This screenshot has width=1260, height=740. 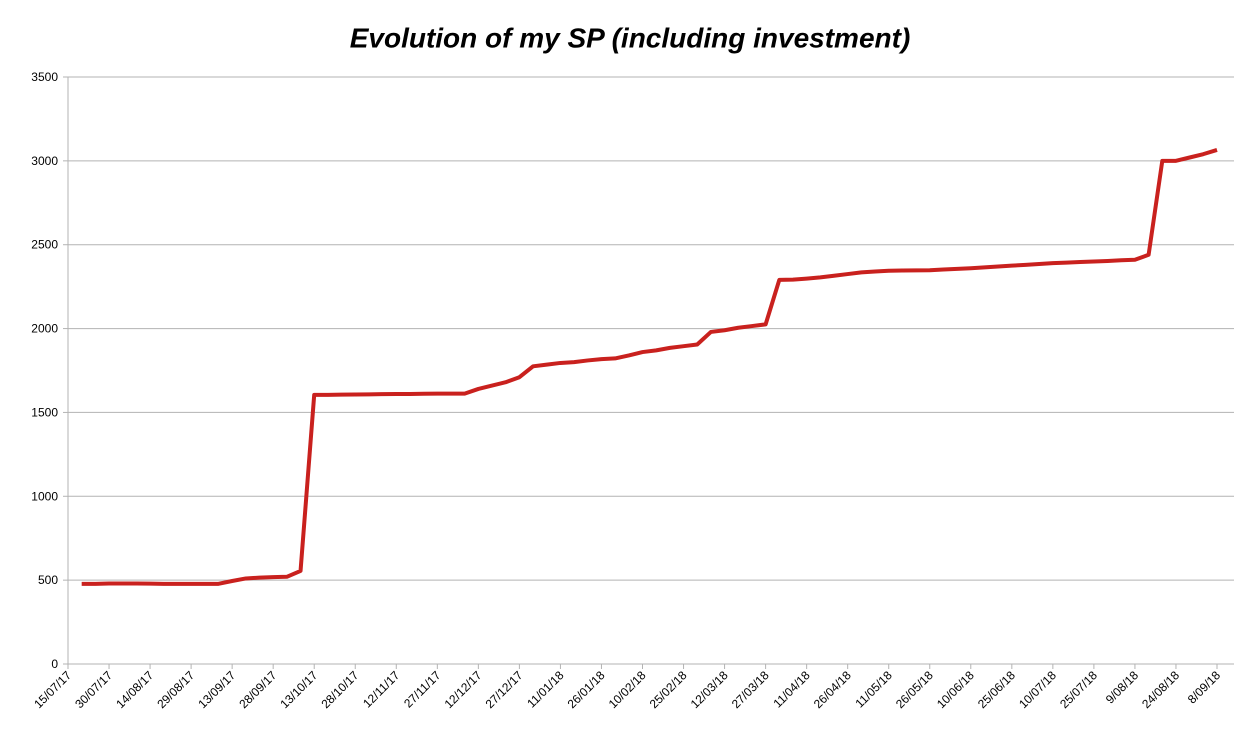 What do you see at coordinates (44, 77) in the screenshot?
I see `y-tick-label: 3500` at bounding box center [44, 77].